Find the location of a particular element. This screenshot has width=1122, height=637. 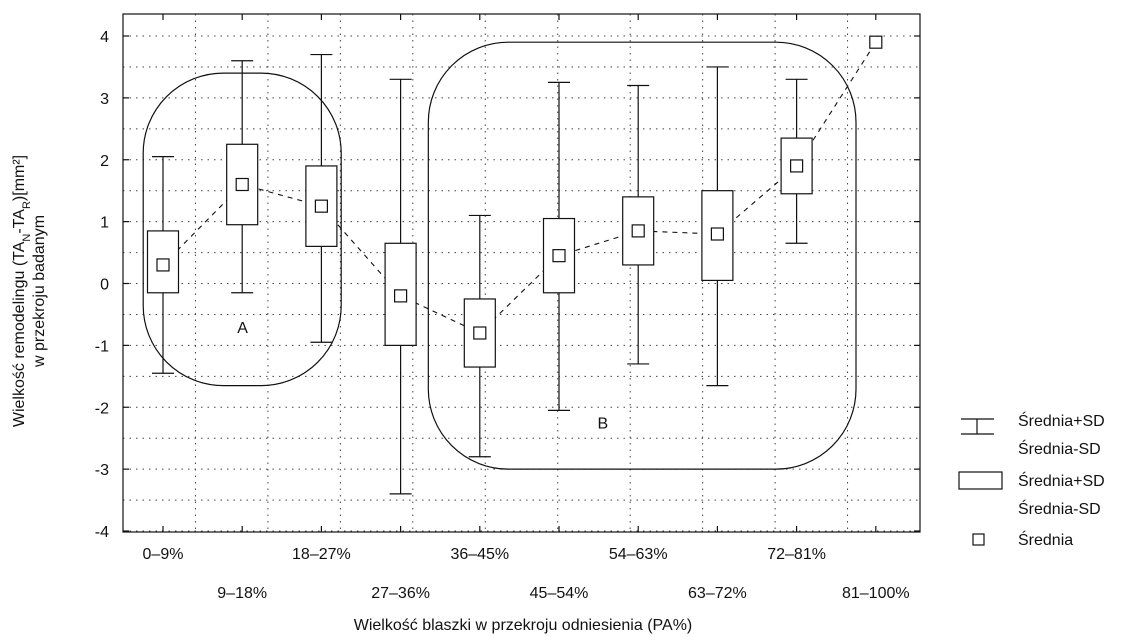

x-tick-label: 63–72% is located at coordinates (717, 593).